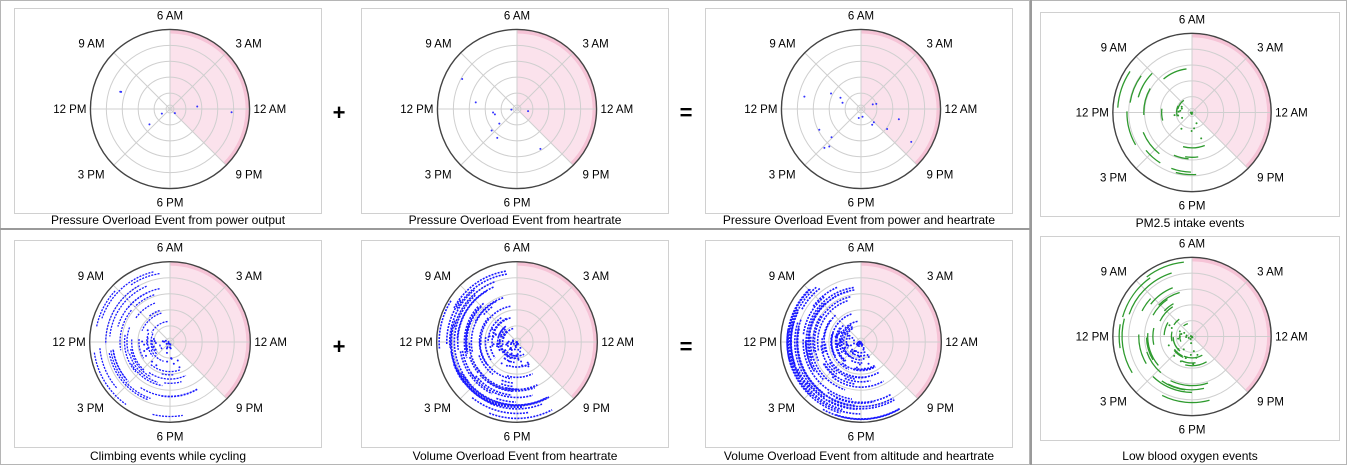  I want to click on chart-caption: Climbing events while cycling, so click(168, 456).